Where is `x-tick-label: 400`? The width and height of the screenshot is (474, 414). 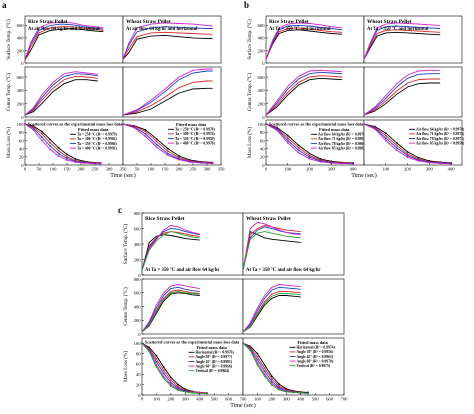
x-tick-label: 400 is located at coordinates (200, 399).